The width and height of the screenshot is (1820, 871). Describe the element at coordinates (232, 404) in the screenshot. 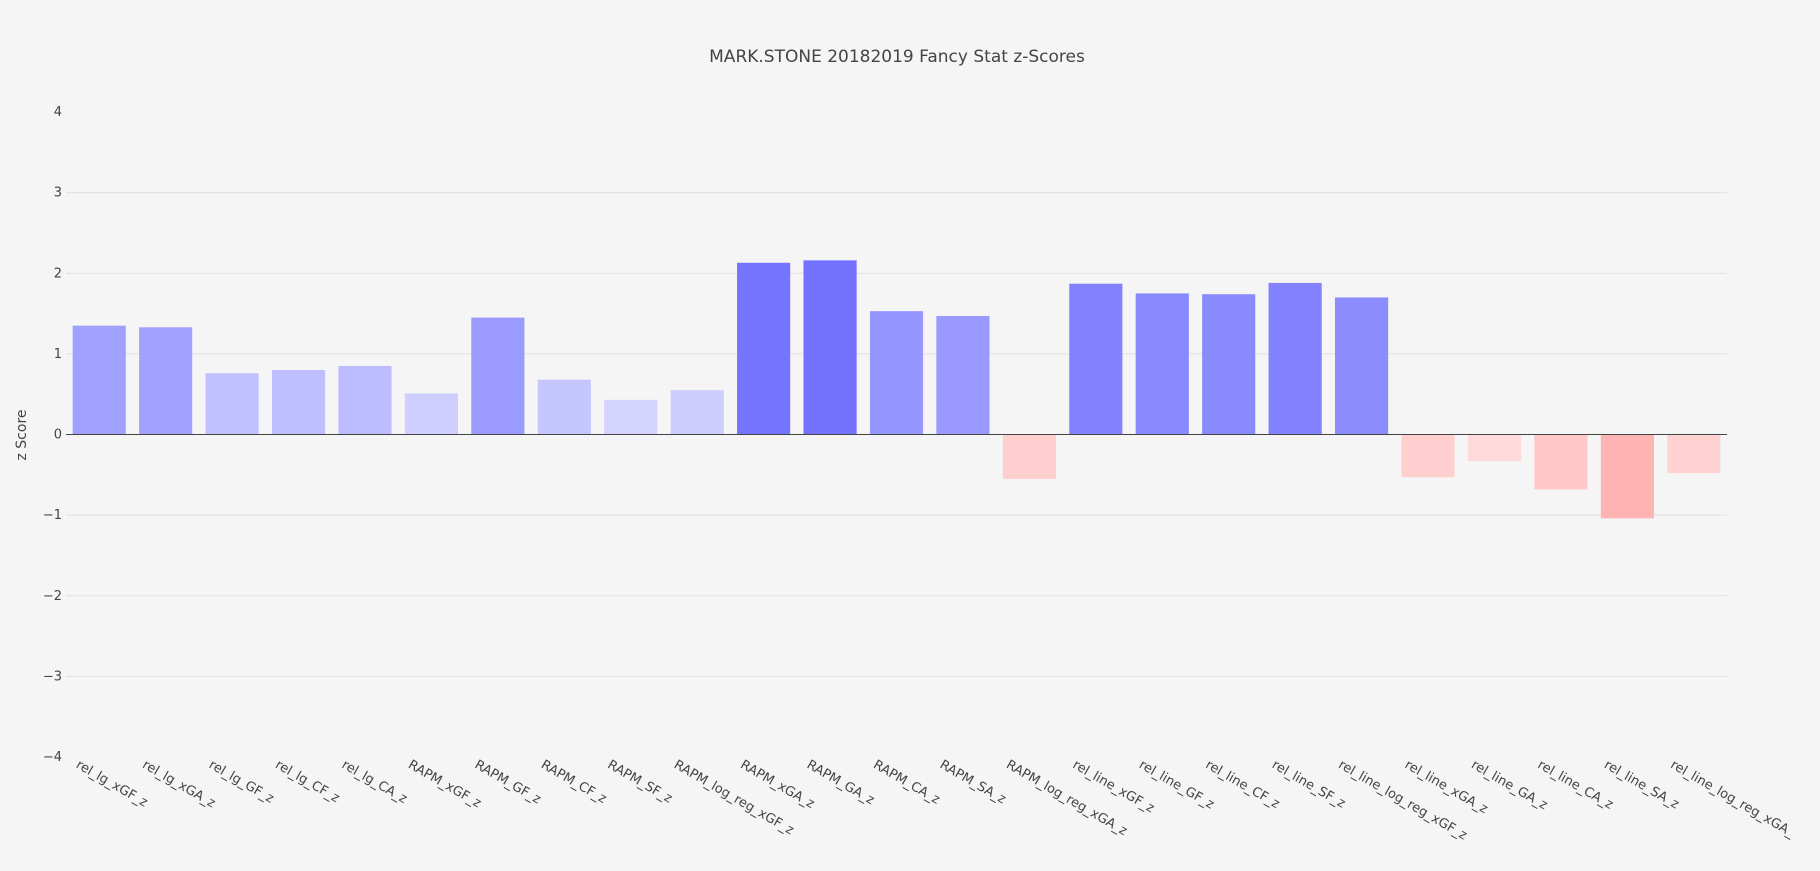

I see `bar-rel-lg-gf-z` at that location.